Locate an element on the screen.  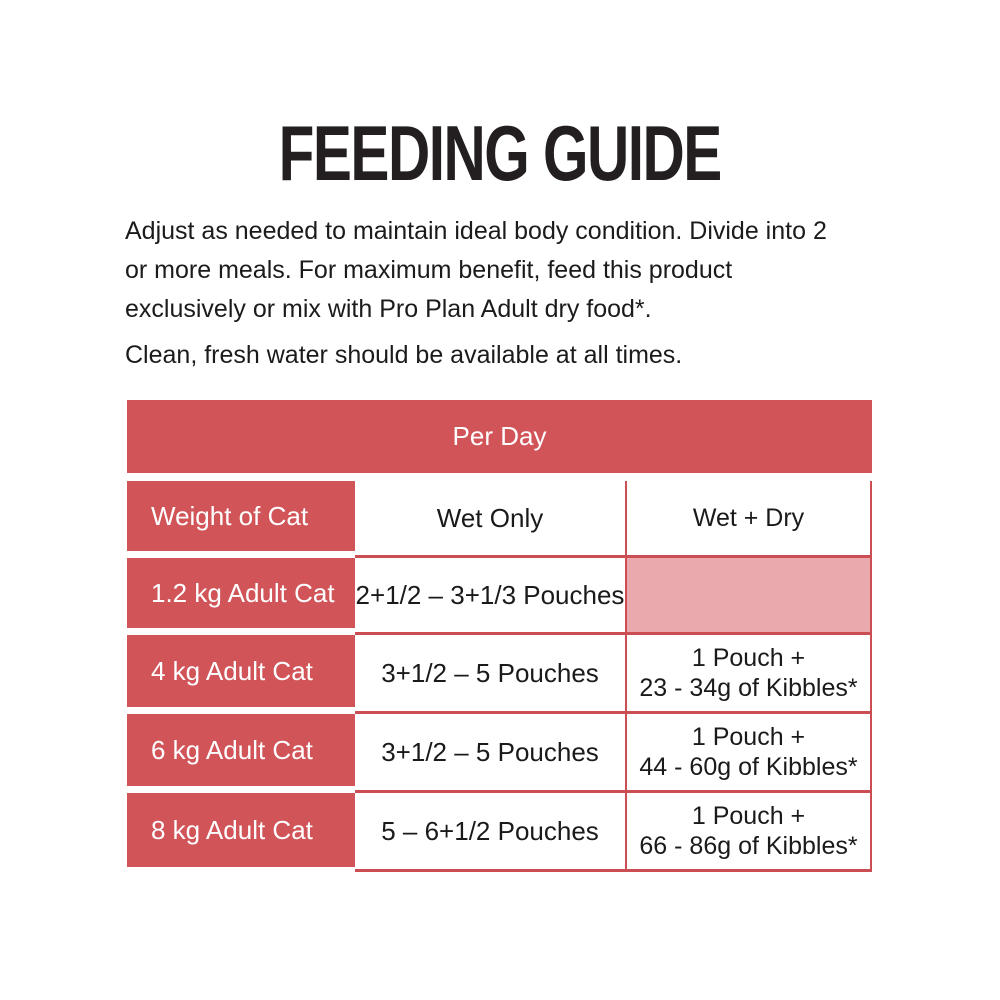
per-day-label: Per Day is located at coordinates (499, 436).